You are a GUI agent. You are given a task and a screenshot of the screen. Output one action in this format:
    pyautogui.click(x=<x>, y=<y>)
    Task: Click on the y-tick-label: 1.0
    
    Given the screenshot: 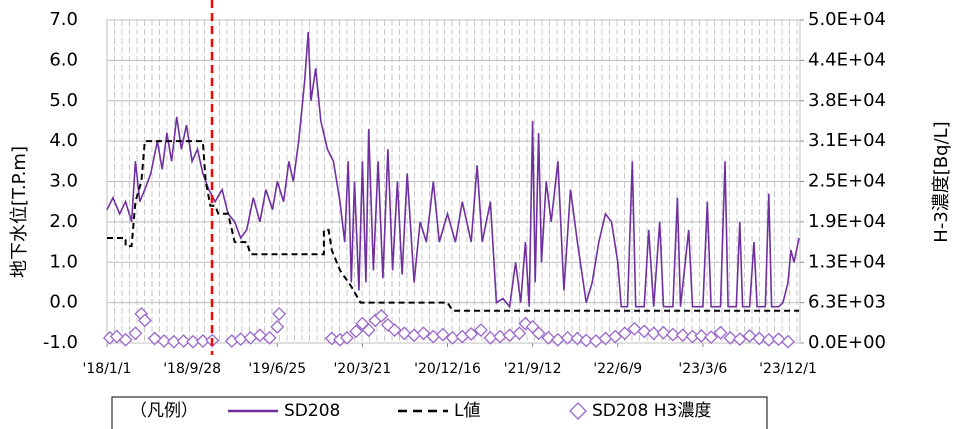 What is the action you would take?
    pyautogui.click(x=63, y=261)
    